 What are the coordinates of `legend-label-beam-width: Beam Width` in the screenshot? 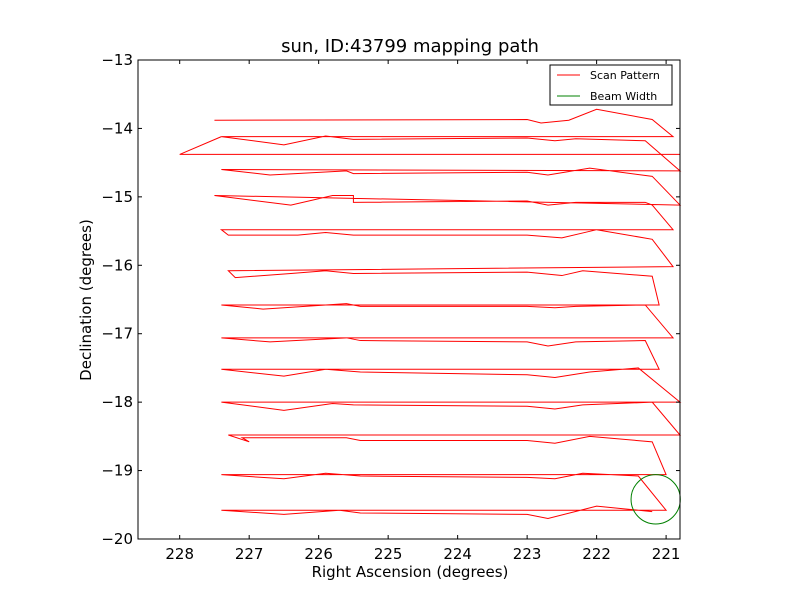 It's located at (623, 96).